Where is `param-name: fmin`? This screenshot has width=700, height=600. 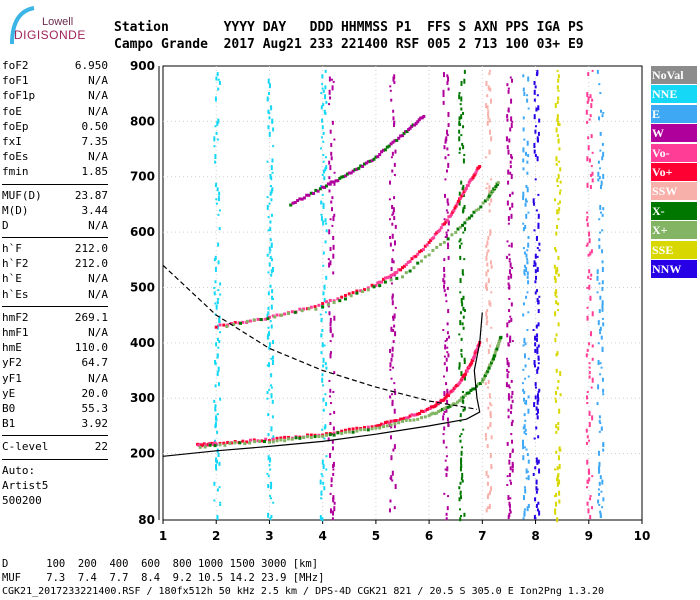 param-name: fmin is located at coordinates (15, 172).